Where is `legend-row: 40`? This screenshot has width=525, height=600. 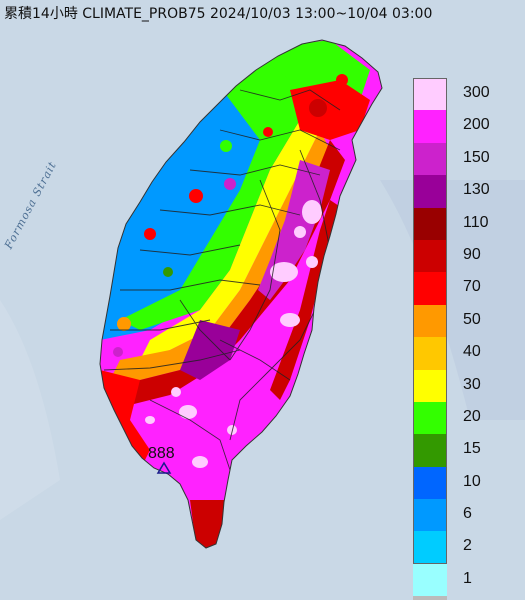
legend-row: 40 is located at coordinates (459, 353).